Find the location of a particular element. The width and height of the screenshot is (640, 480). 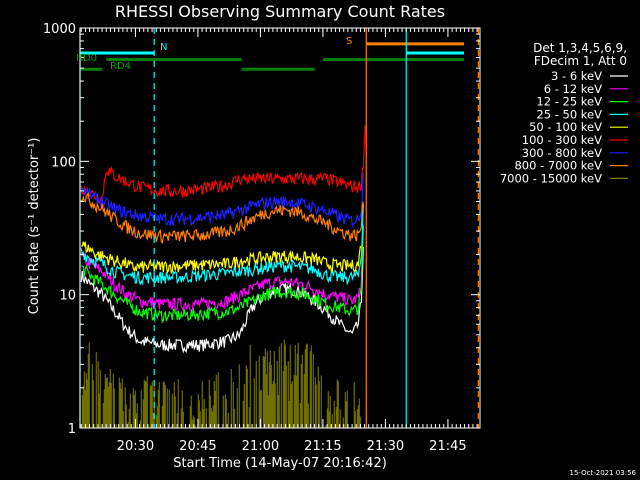

series-line-800-7000-kev is located at coordinates (222, 218).